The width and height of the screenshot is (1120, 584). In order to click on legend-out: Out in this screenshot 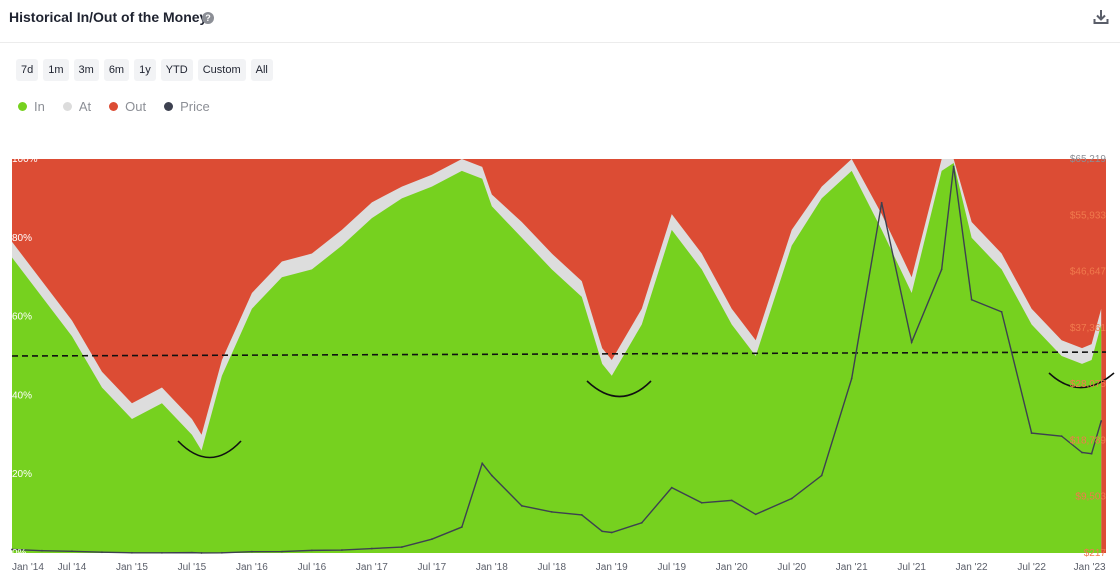, I will do `click(127, 106)`.